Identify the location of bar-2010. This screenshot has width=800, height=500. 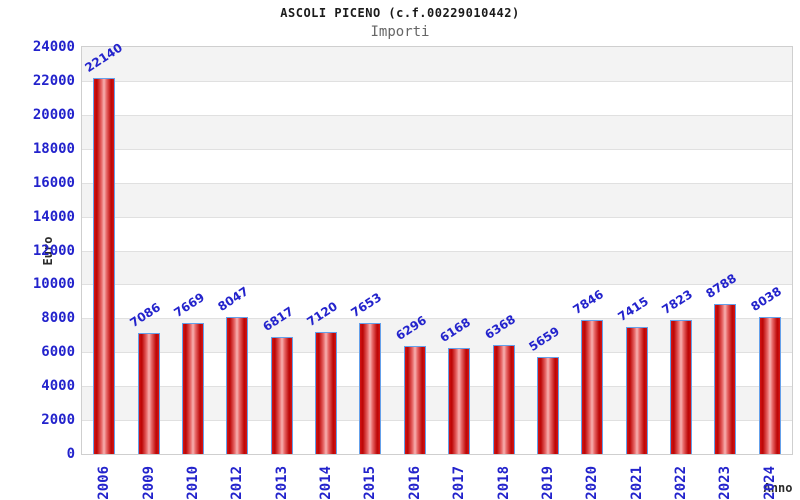
(192, 388).